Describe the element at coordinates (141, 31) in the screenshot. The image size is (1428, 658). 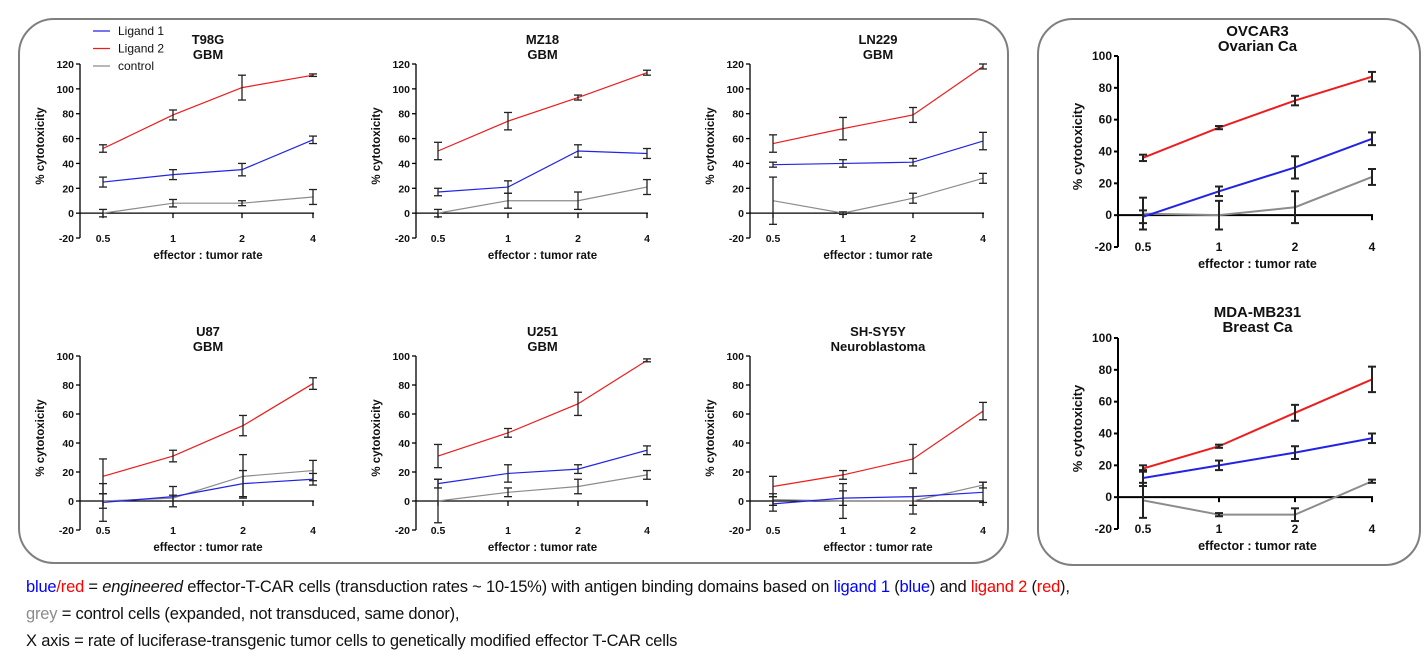
I see `legend-label-ligand1: Ligand 1` at that location.